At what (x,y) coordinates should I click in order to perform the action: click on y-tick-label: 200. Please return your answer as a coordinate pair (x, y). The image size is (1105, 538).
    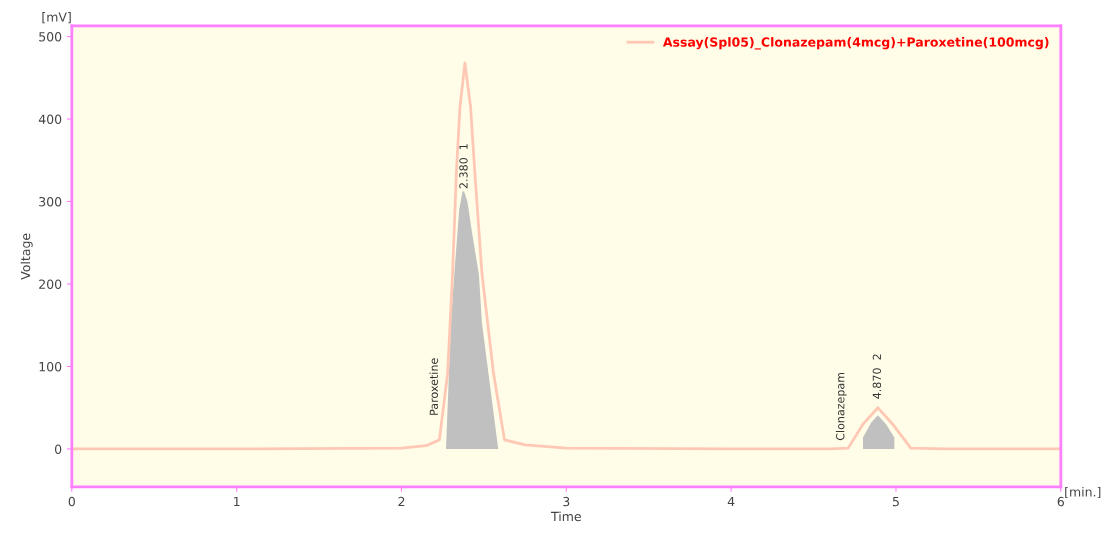
    Looking at the image, I should click on (50, 284).